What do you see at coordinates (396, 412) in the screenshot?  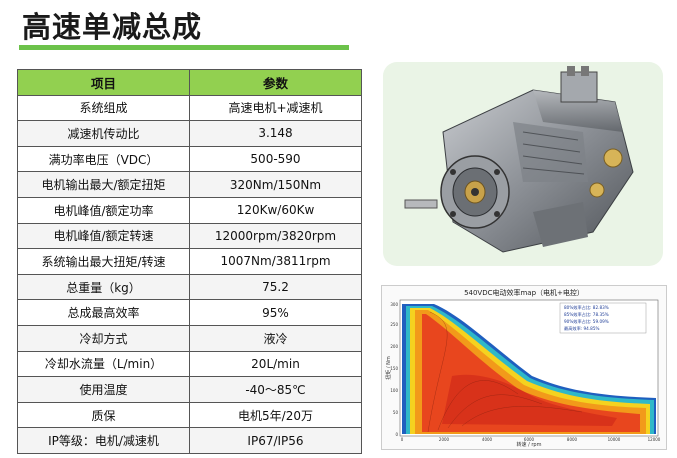 I see `y-tick: 50` at bounding box center [396, 412].